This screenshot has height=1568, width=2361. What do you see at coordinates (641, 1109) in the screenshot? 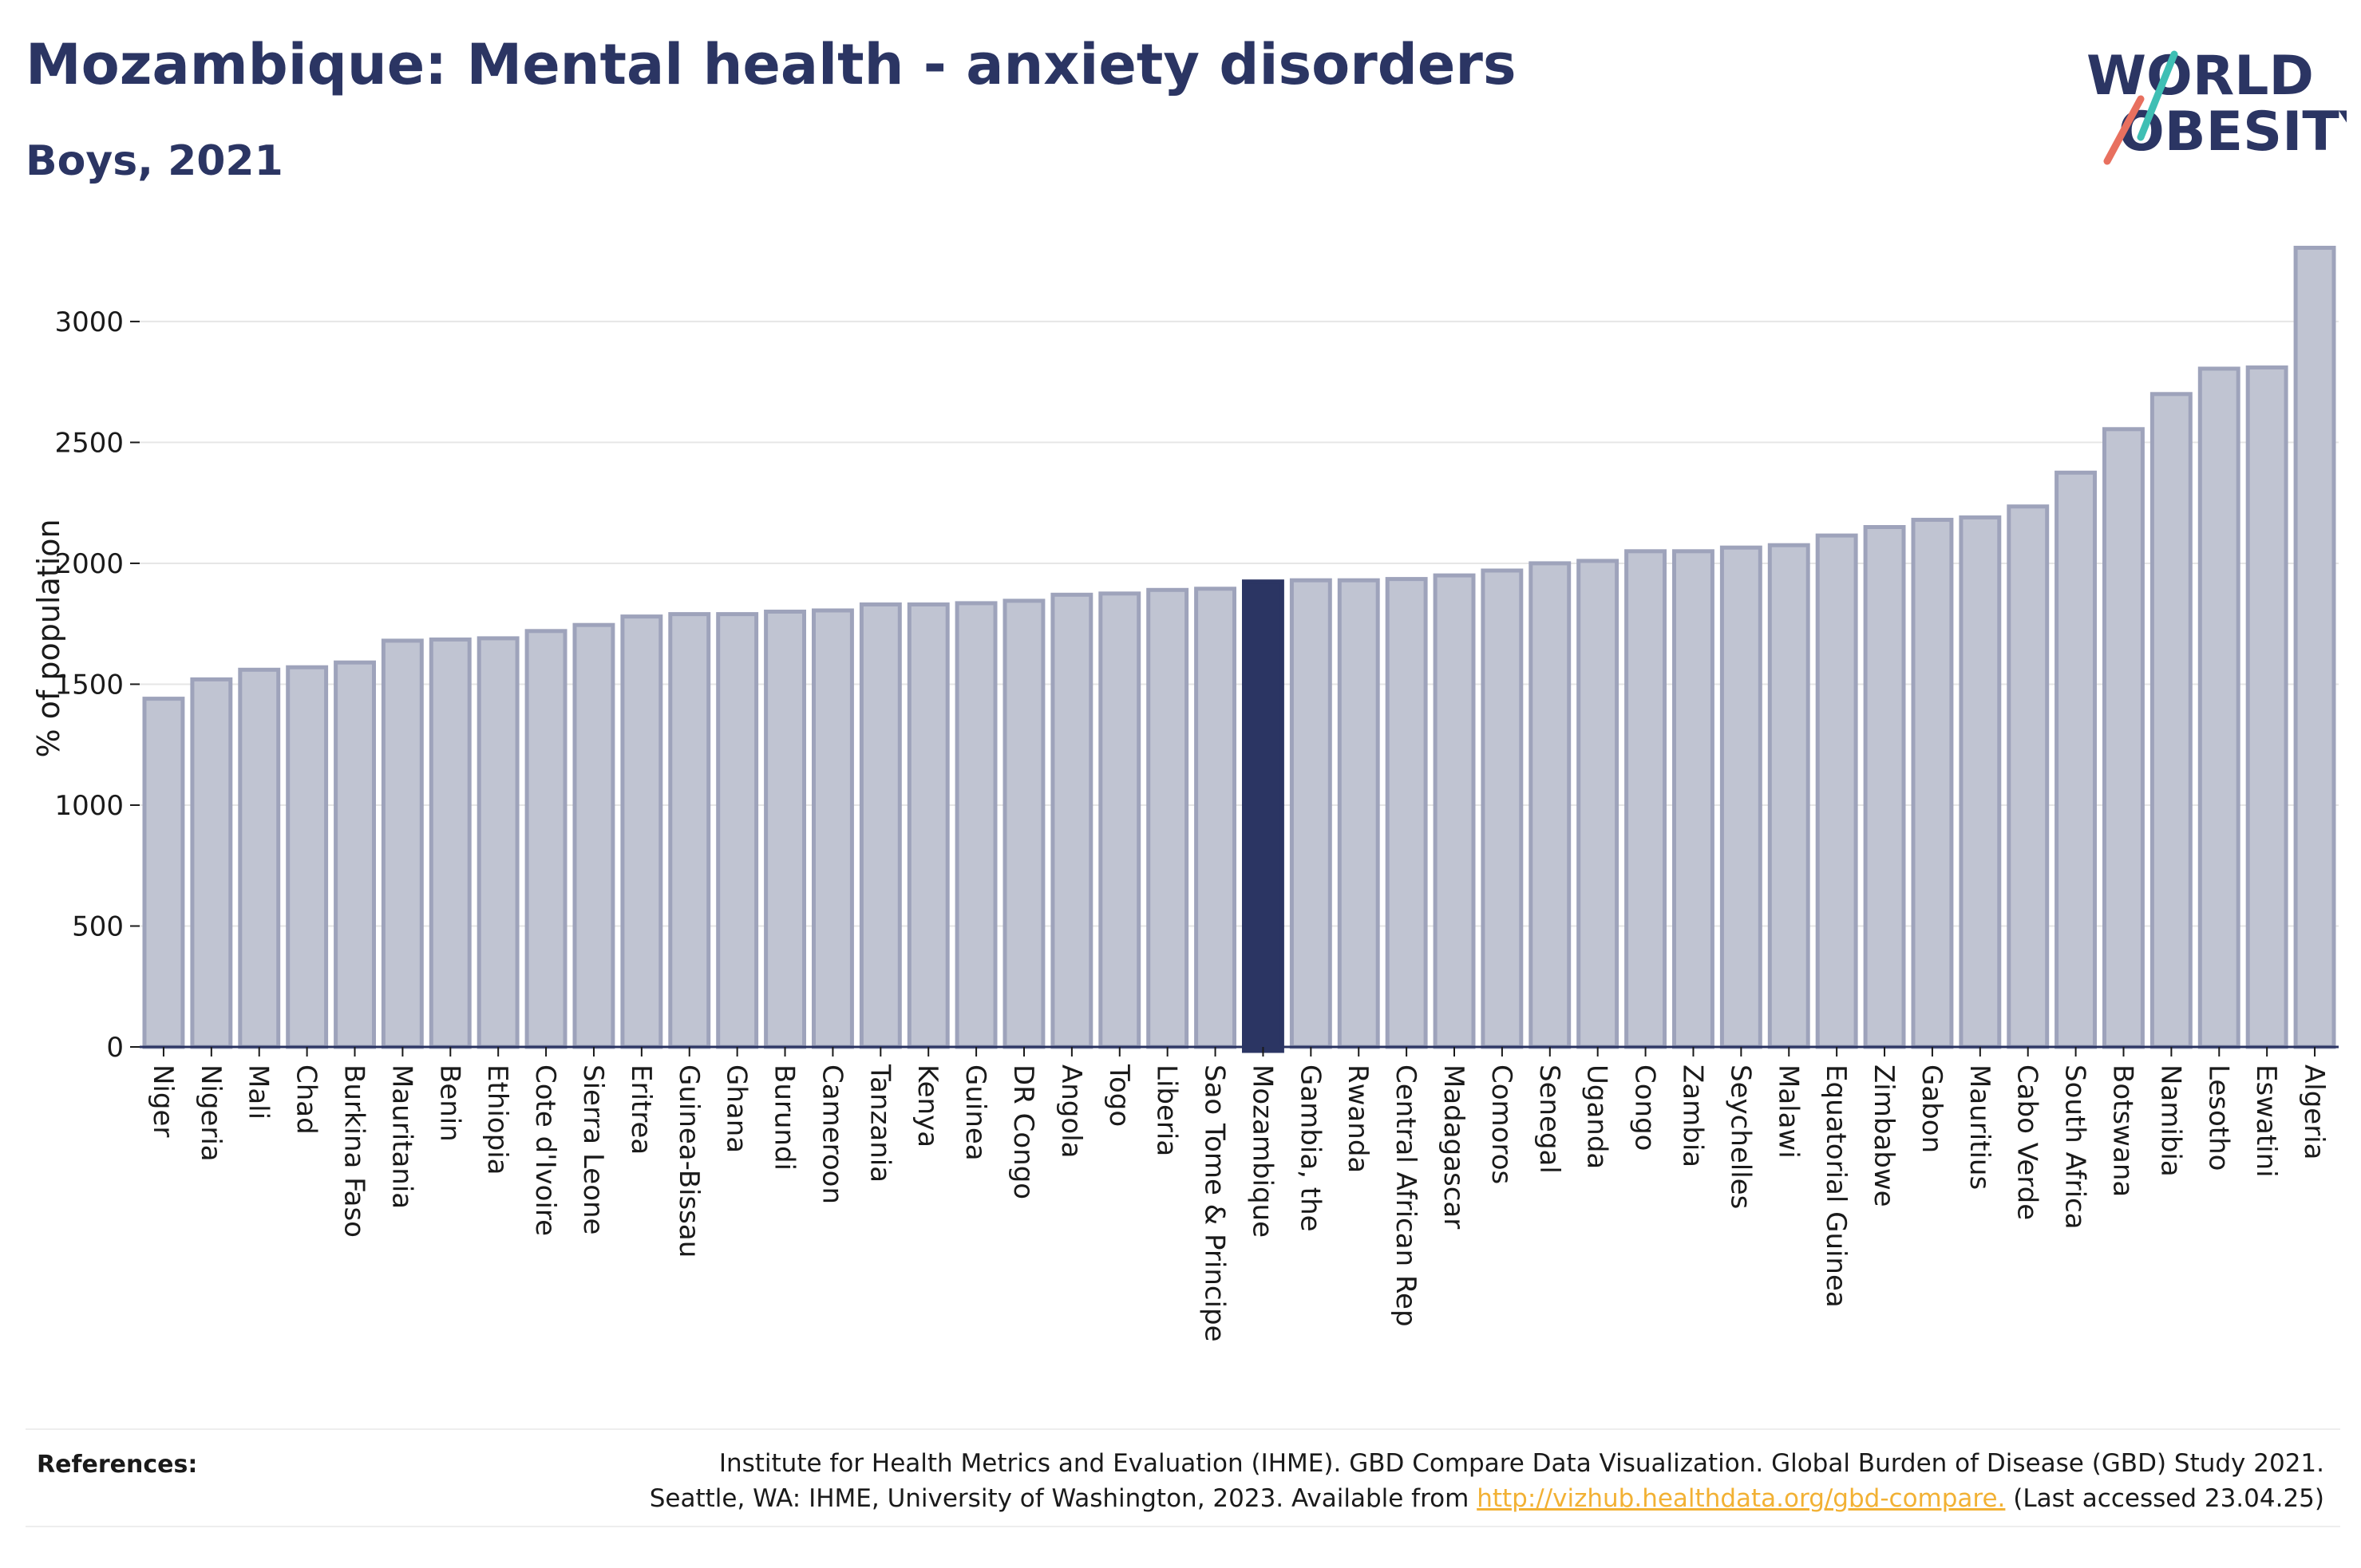
I see `x-tick-label: Eritrea` at bounding box center [641, 1109].